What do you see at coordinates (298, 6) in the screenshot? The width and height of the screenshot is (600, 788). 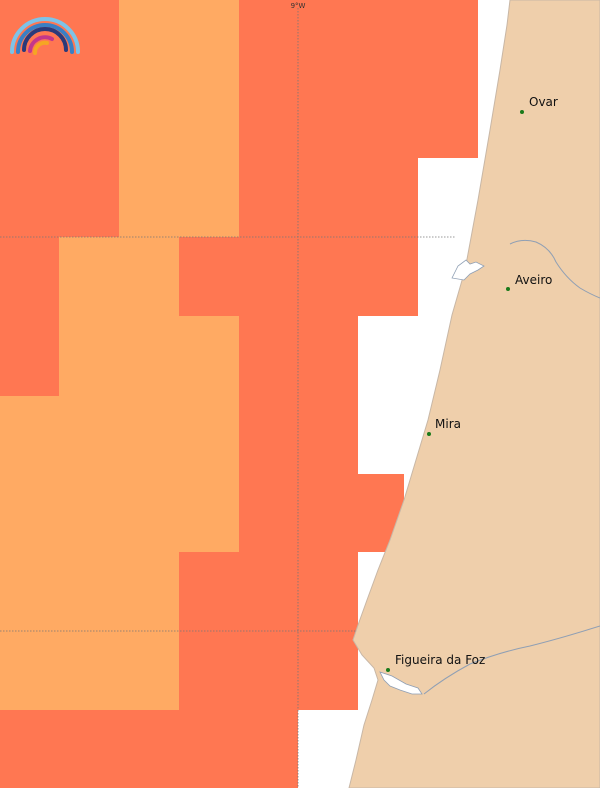 I see `graticule-label: 9°W` at bounding box center [298, 6].